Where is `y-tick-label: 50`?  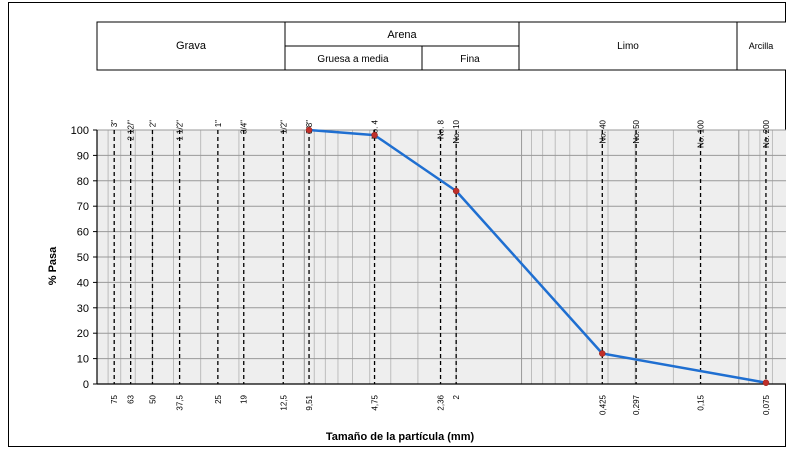 y-tick-label: 50 is located at coordinates (83, 258).